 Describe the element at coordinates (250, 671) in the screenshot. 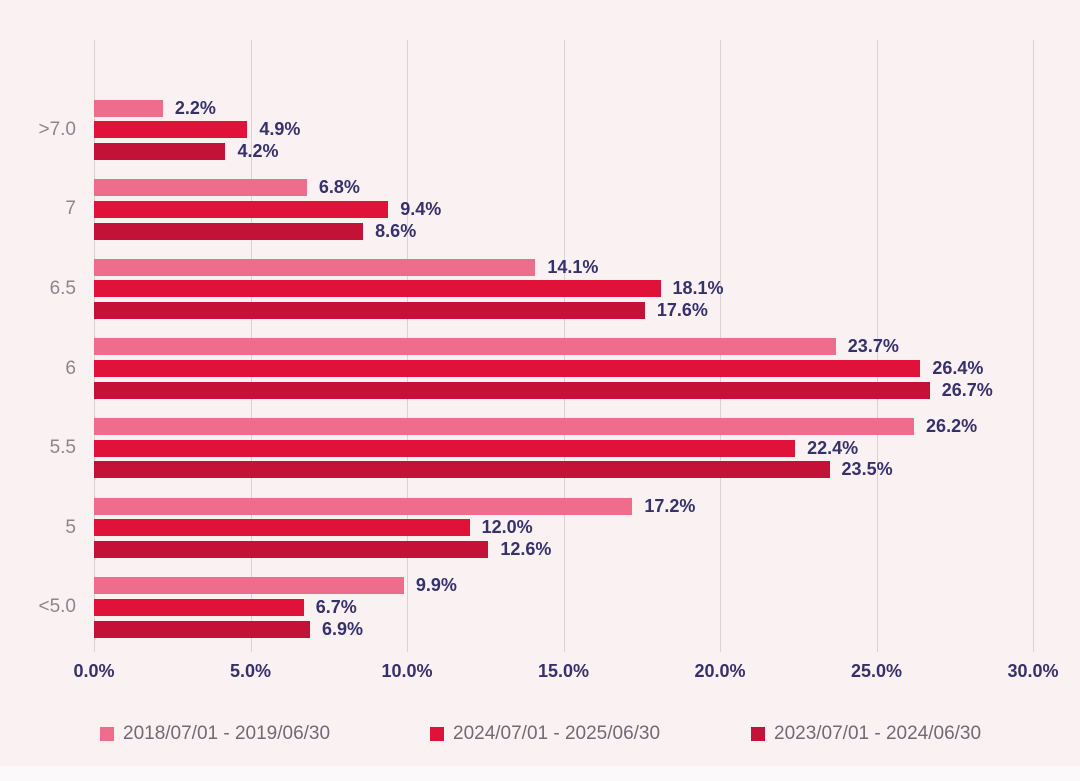

I see `x-tick-label: 5.0%` at that location.